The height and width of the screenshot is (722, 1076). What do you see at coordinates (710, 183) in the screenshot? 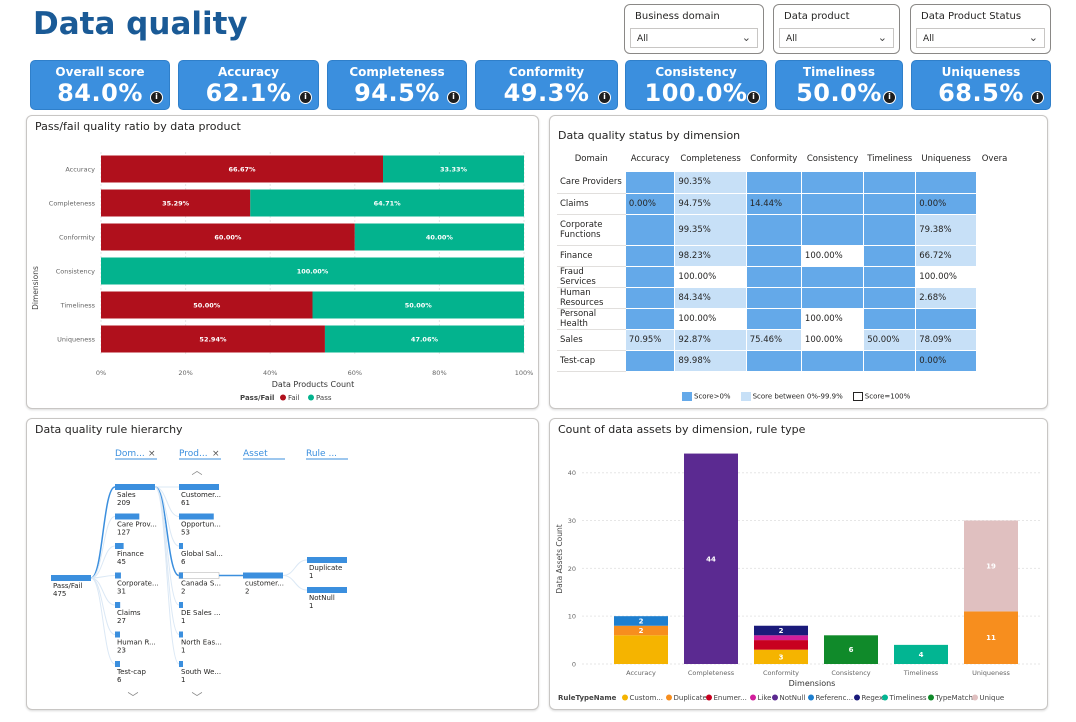
I see `matrix-cell: 90.35%` at bounding box center [710, 183].